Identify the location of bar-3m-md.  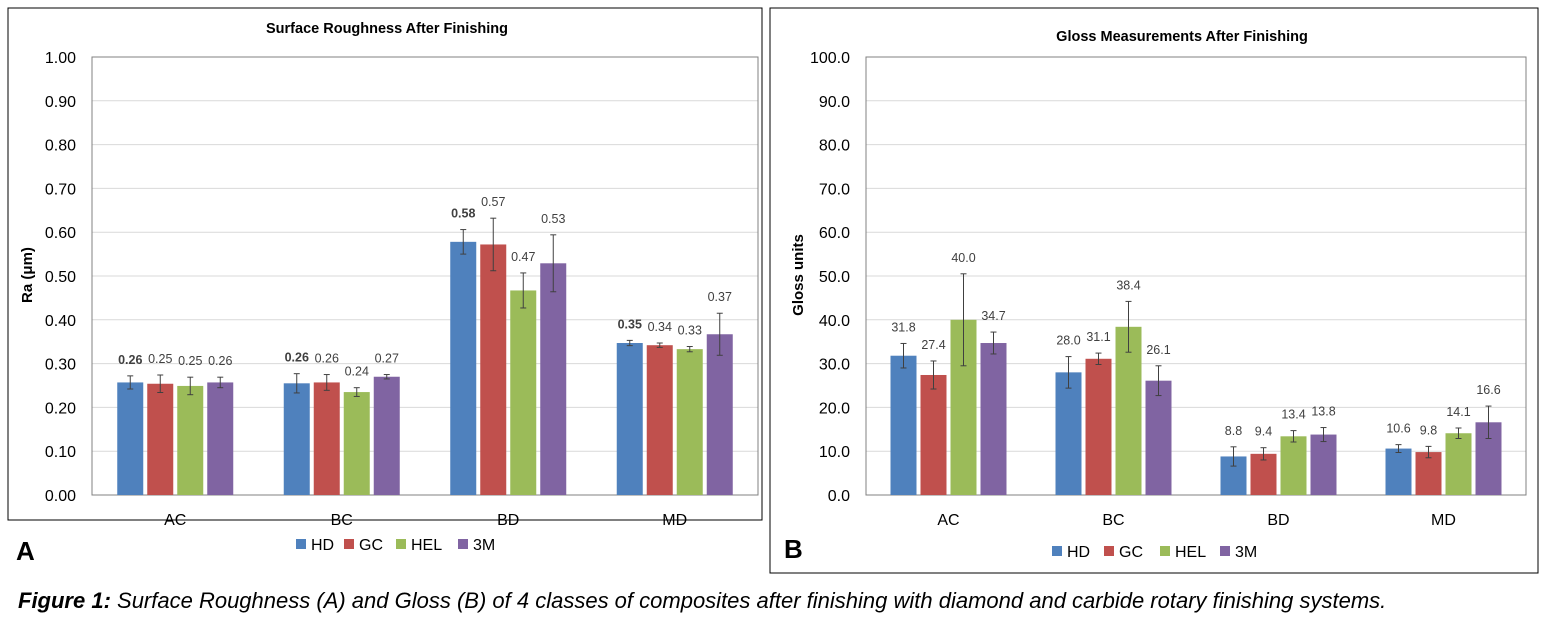
(719, 414).